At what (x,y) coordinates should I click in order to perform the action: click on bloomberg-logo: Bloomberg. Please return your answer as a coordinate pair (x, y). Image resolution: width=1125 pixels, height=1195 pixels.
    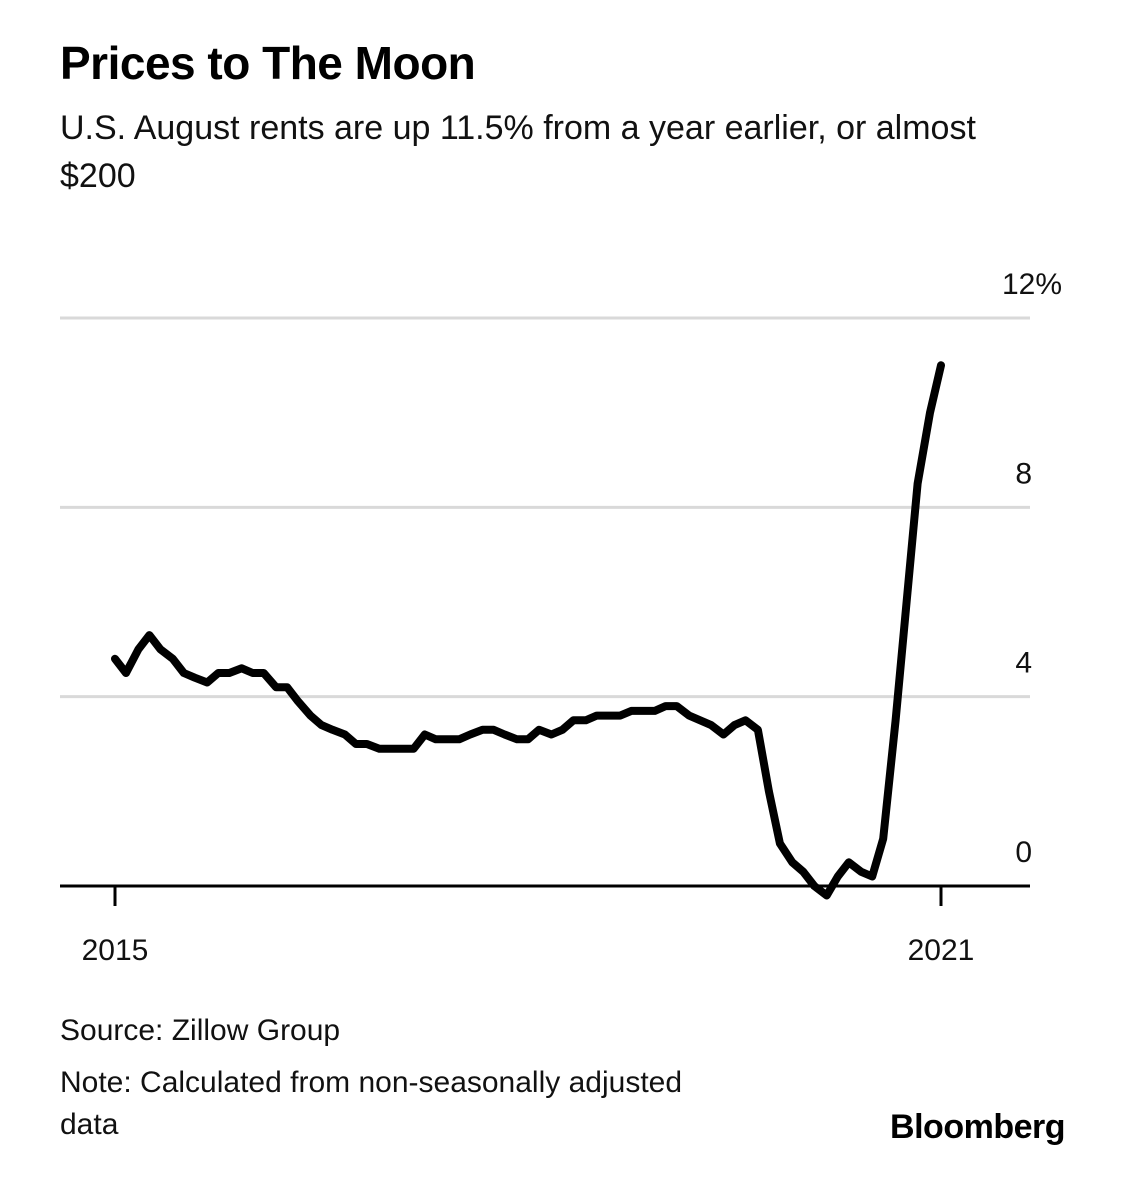
    Looking at the image, I should click on (977, 1127).